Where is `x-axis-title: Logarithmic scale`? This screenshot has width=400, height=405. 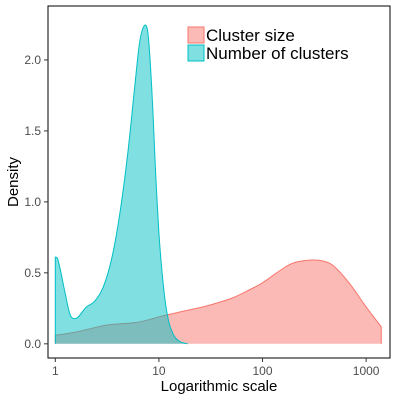 x-axis-title: Logarithmic scale is located at coordinates (219, 386).